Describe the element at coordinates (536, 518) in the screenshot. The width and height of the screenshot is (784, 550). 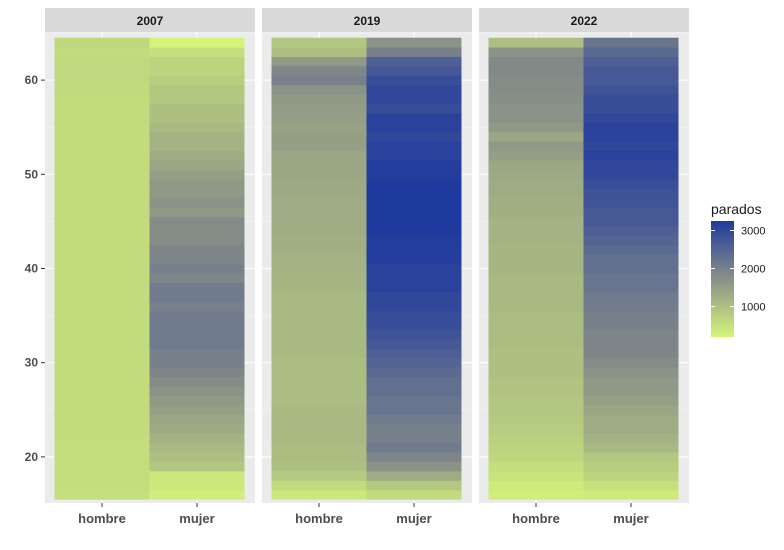
I see `x-tick-label: hombre` at that location.